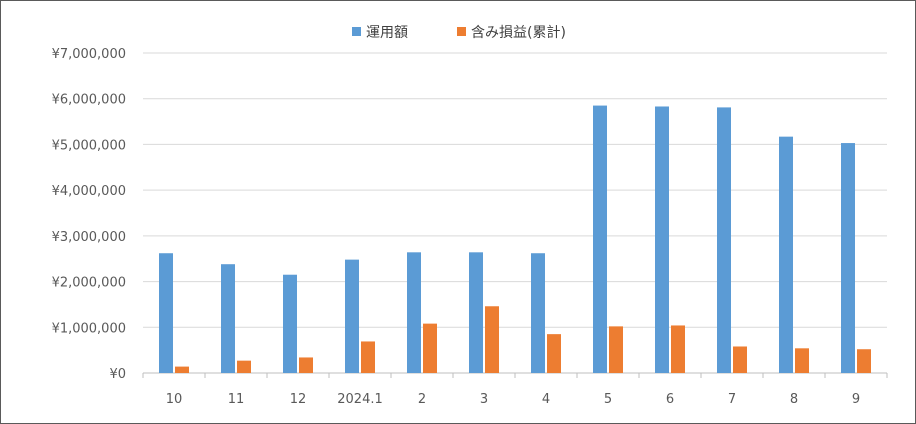 This screenshot has height=424, width=916. Describe the element at coordinates (732, 399) in the screenshot. I see `x-tick-label: 7` at that location.